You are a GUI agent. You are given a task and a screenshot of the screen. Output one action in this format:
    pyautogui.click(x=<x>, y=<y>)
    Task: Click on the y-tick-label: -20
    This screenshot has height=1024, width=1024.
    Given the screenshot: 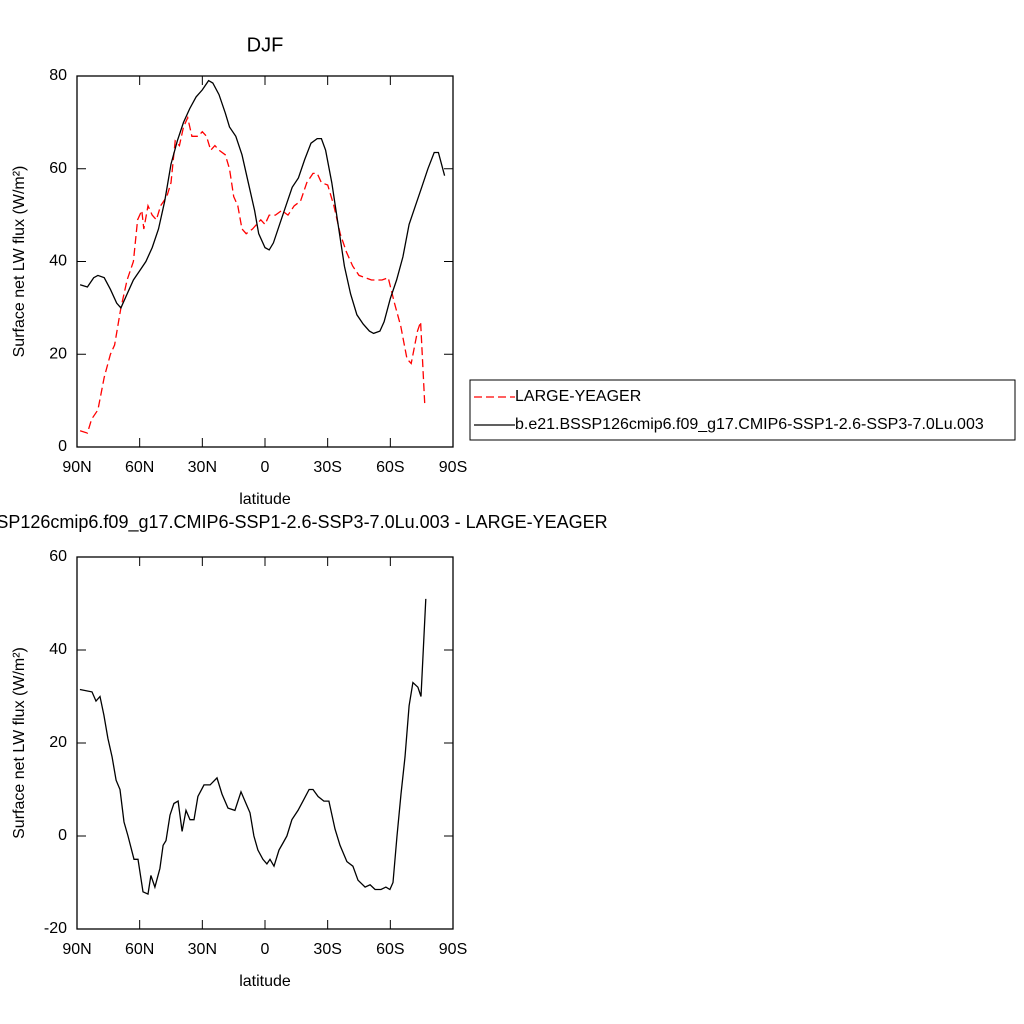 What is the action you would take?
    pyautogui.click(x=55, y=928)
    